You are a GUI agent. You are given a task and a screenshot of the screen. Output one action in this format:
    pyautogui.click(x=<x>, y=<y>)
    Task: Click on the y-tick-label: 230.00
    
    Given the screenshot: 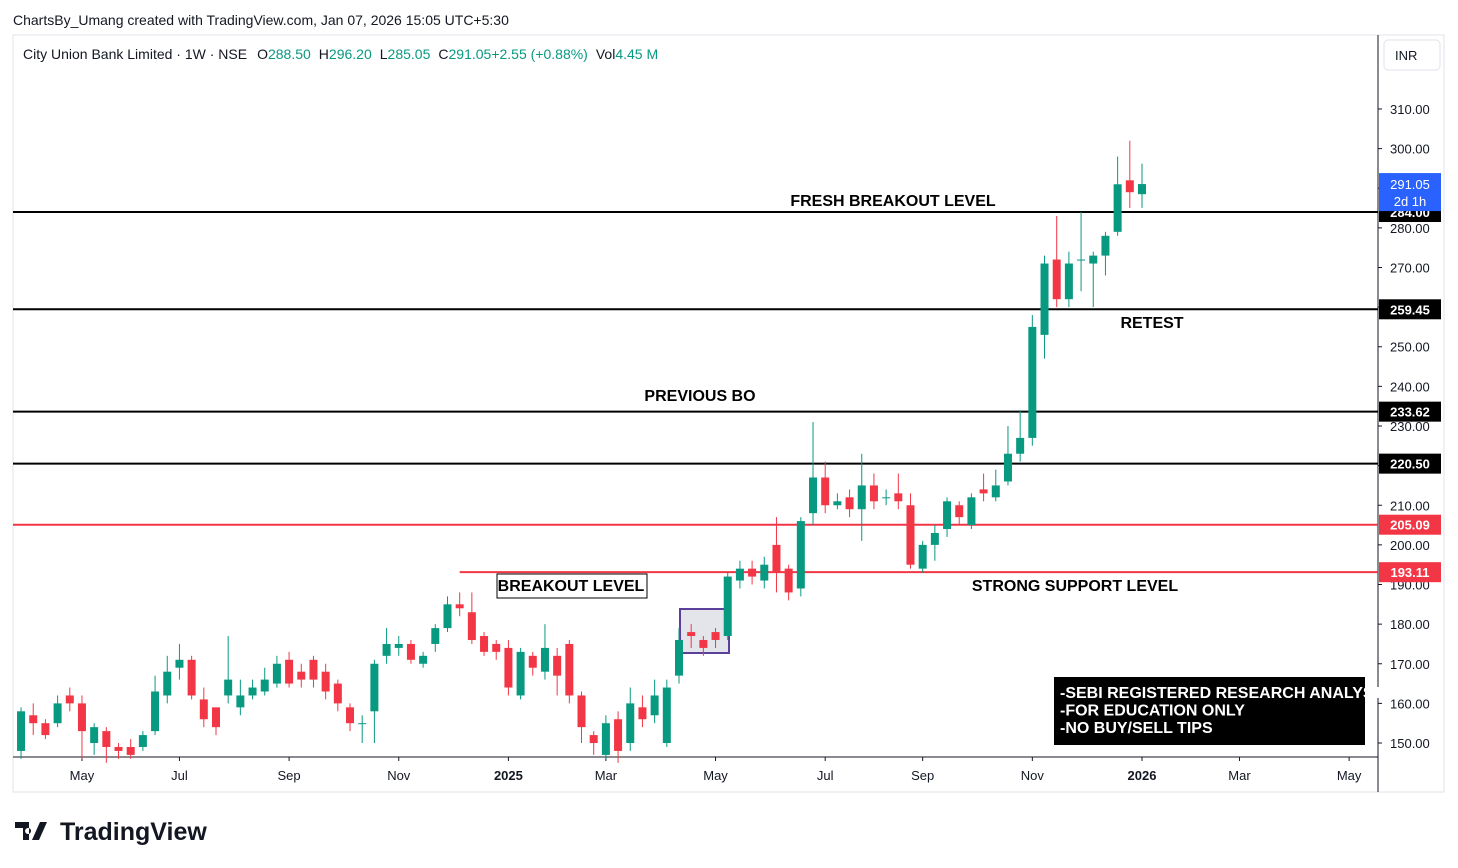 What is the action you would take?
    pyautogui.click(x=1410, y=426)
    